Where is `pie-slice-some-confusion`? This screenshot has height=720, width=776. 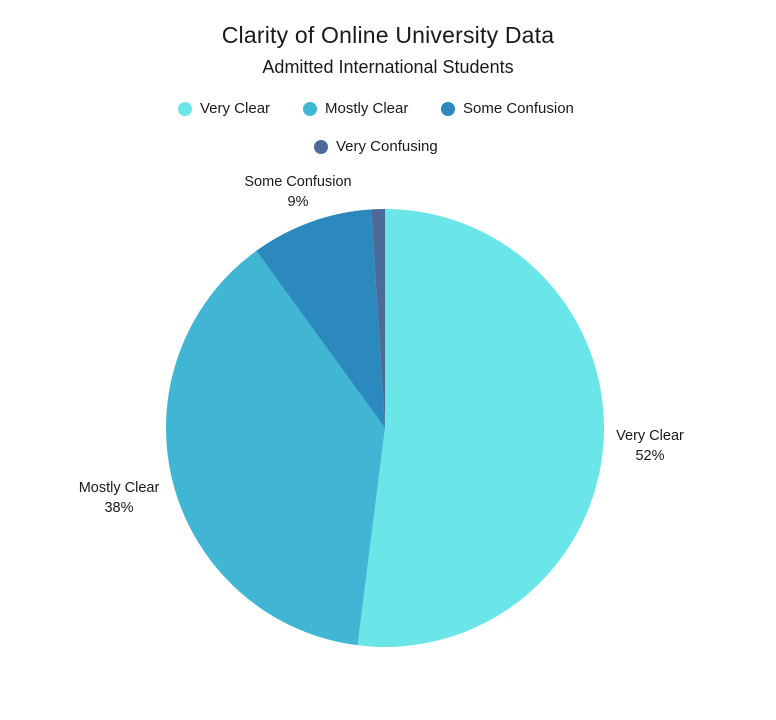
pie-slice-some-confusion is located at coordinates (320, 318).